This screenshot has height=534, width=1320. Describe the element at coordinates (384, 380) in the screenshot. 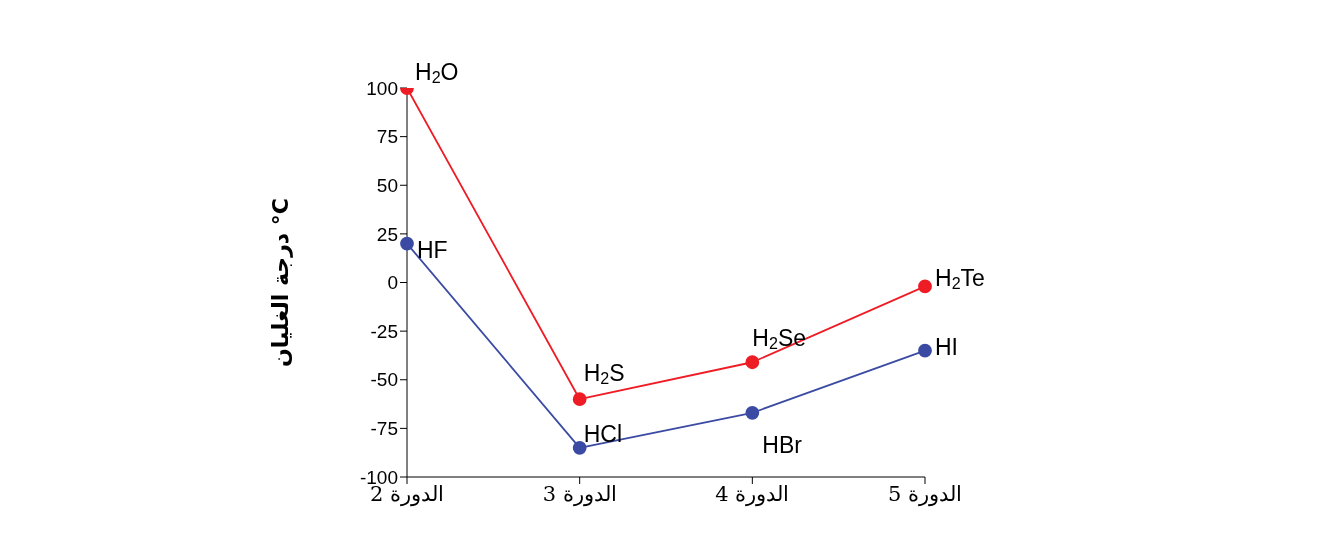

I see `y-tick-label: -50` at that location.